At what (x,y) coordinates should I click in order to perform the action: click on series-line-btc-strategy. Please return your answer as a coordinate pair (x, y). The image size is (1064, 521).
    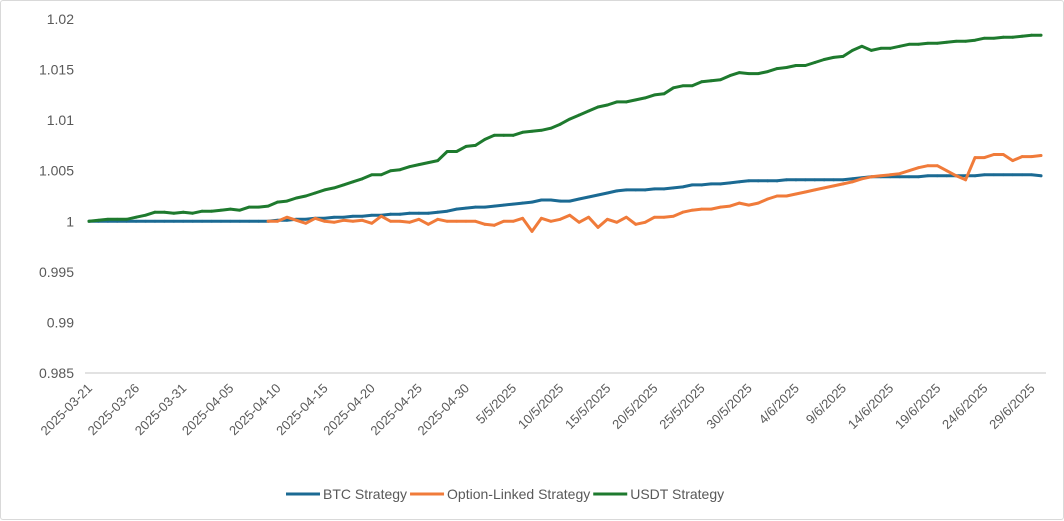
    Looking at the image, I should click on (565, 198).